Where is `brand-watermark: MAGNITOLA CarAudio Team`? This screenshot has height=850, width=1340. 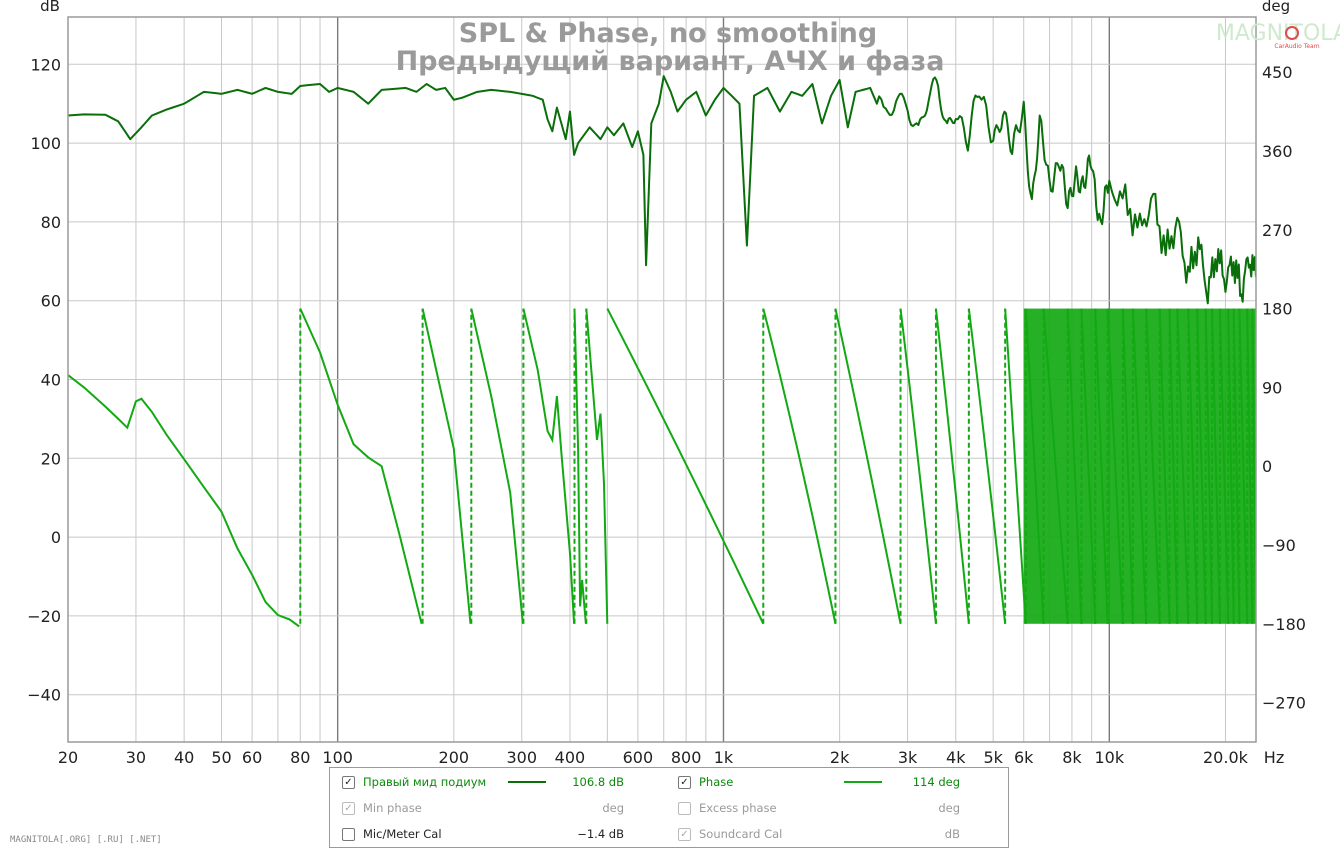
brand-watermark: MAGNITOLA CarAudio Team is located at coordinates (1278, 35).